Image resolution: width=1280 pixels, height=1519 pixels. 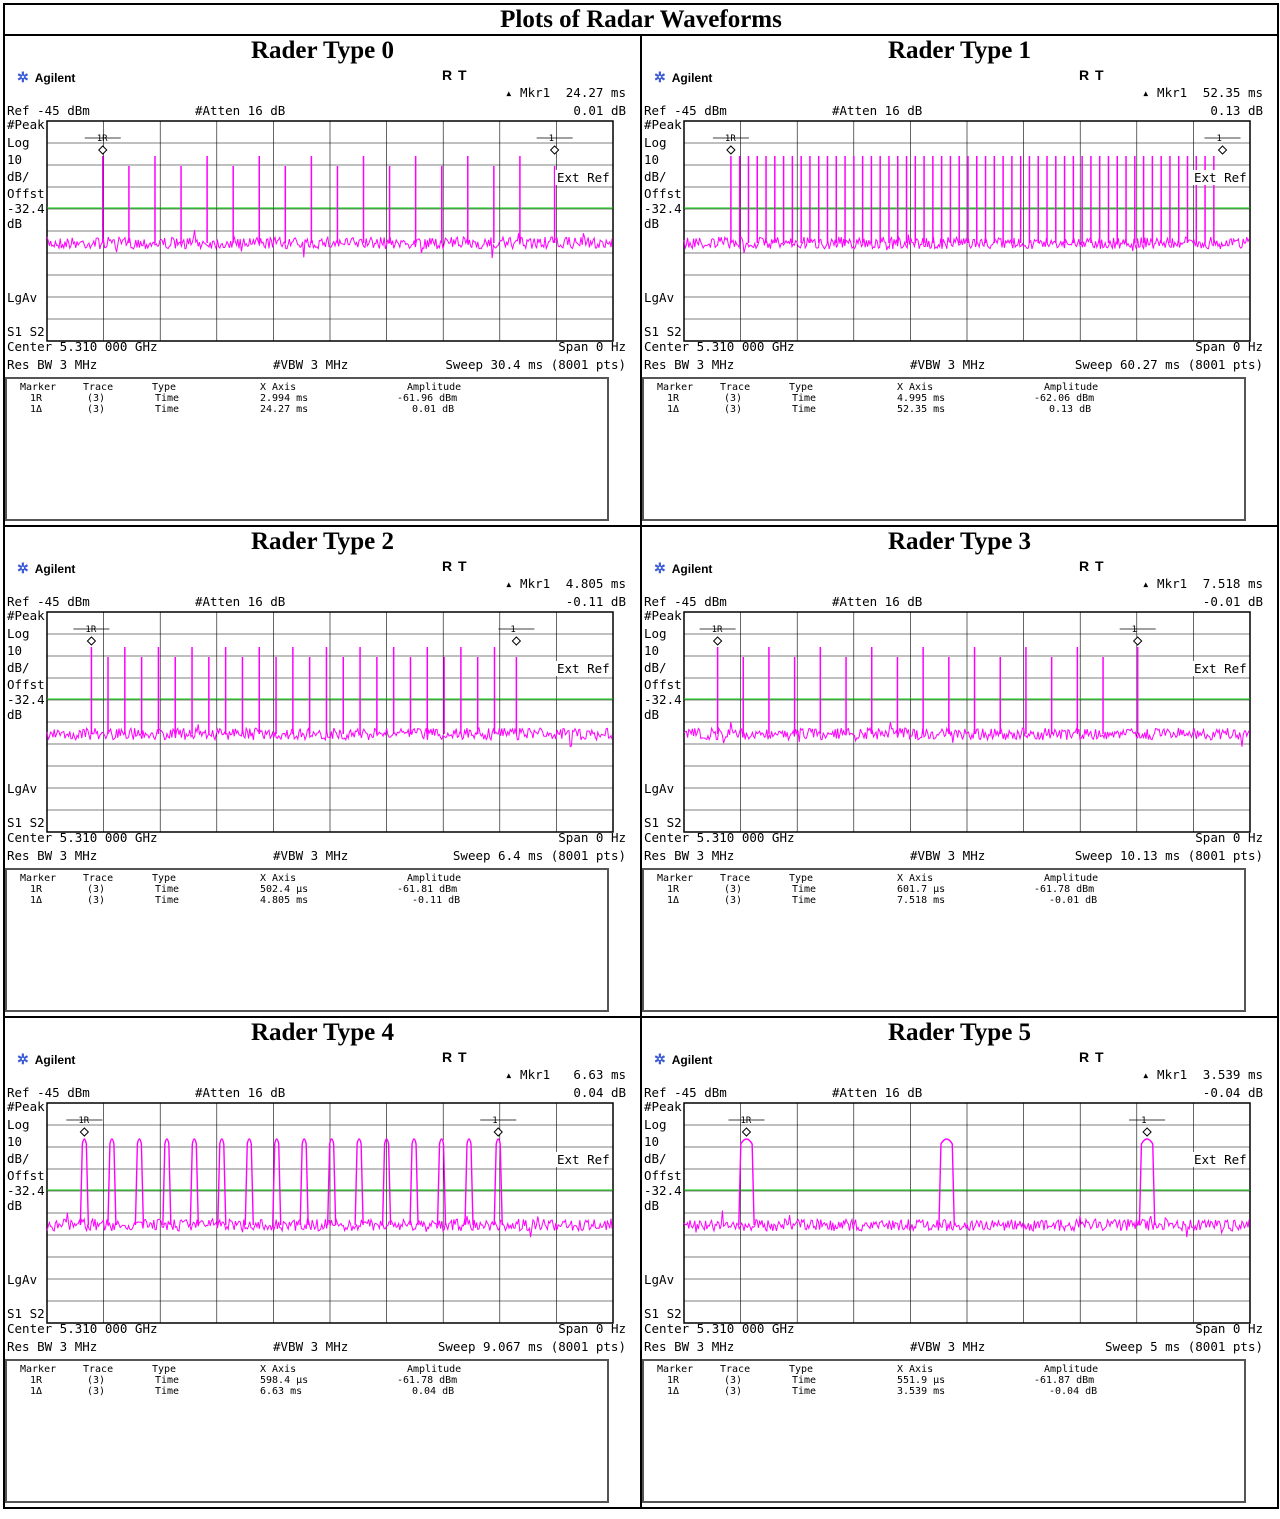 I want to click on ext-ref-indicator: Ext Ref, so click(x=1220, y=177).